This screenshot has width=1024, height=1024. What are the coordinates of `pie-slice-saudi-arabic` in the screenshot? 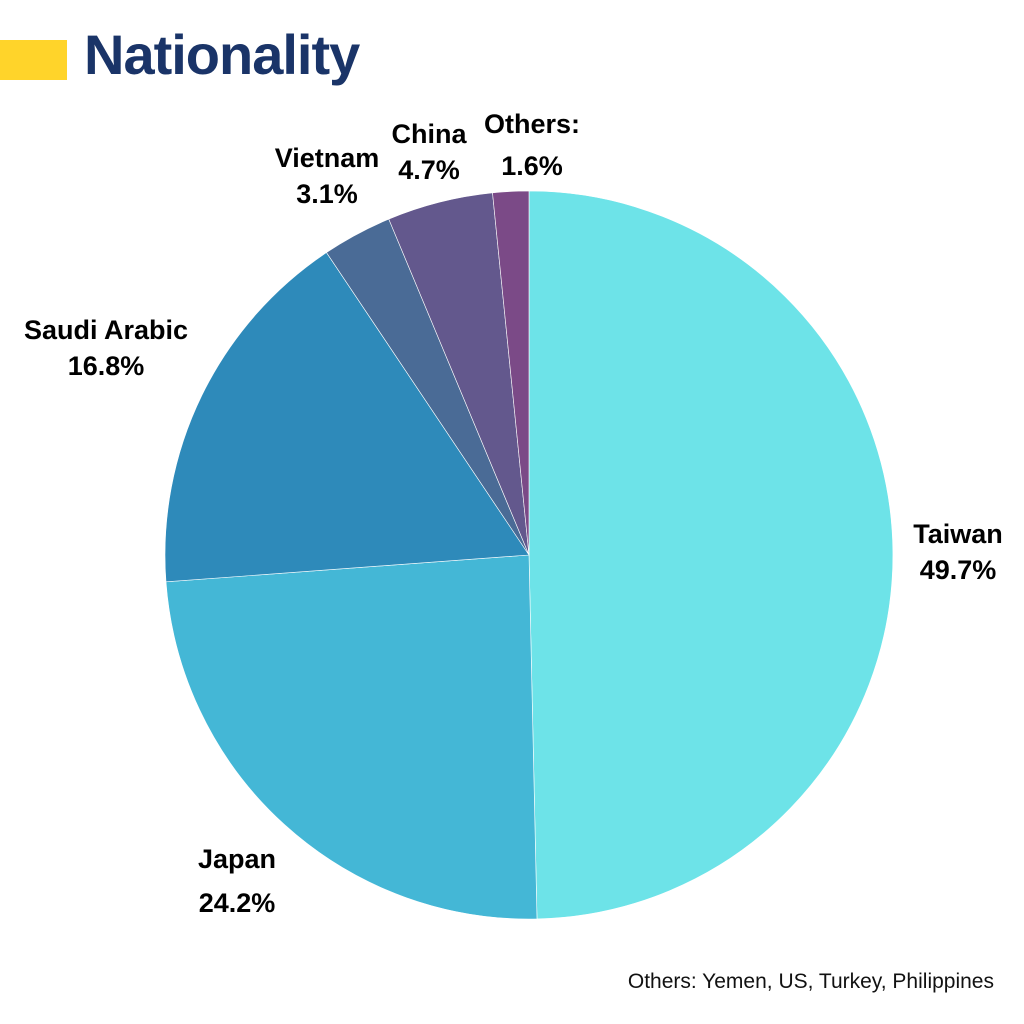 It's located at (347, 417).